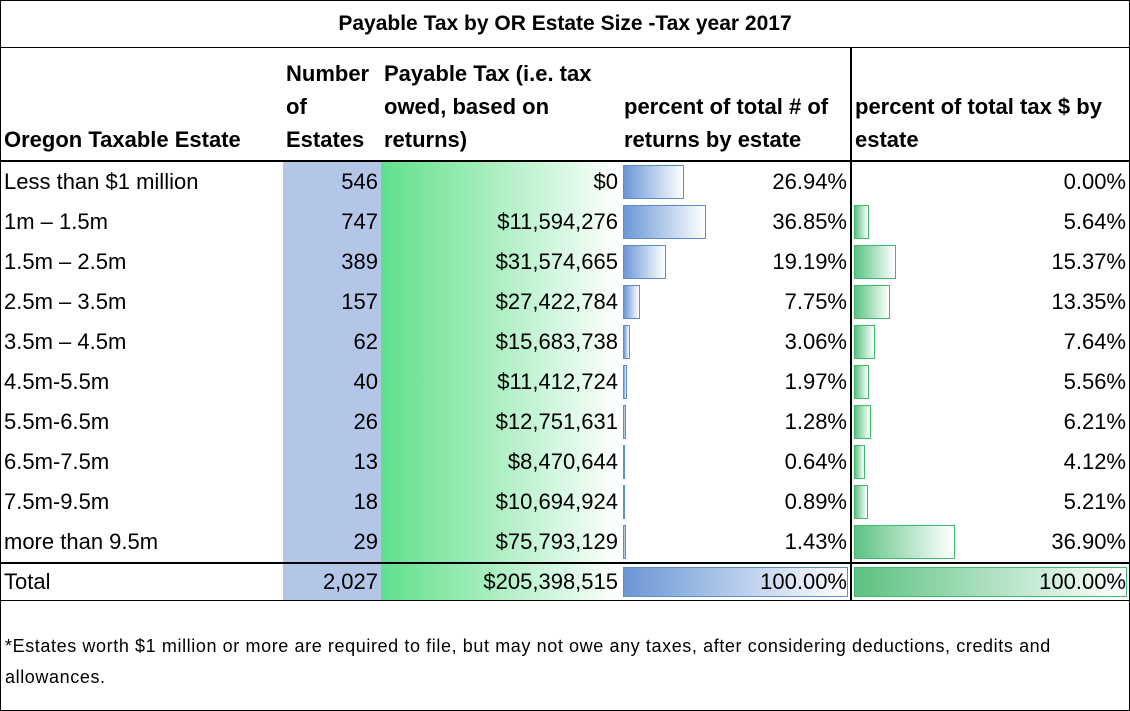  What do you see at coordinates (1094, 461) in the screenshot?
I see `cell-text: 4.12%` at bounding box center [1094, 461].